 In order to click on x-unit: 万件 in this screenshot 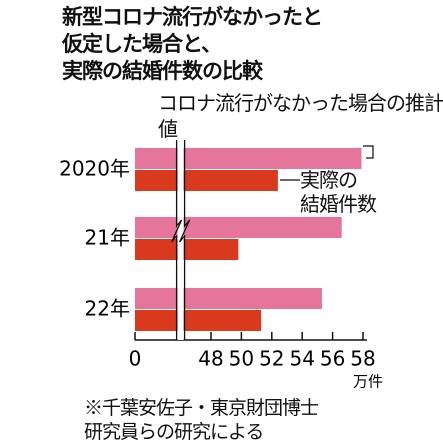, I will do `click(368, 382)`.